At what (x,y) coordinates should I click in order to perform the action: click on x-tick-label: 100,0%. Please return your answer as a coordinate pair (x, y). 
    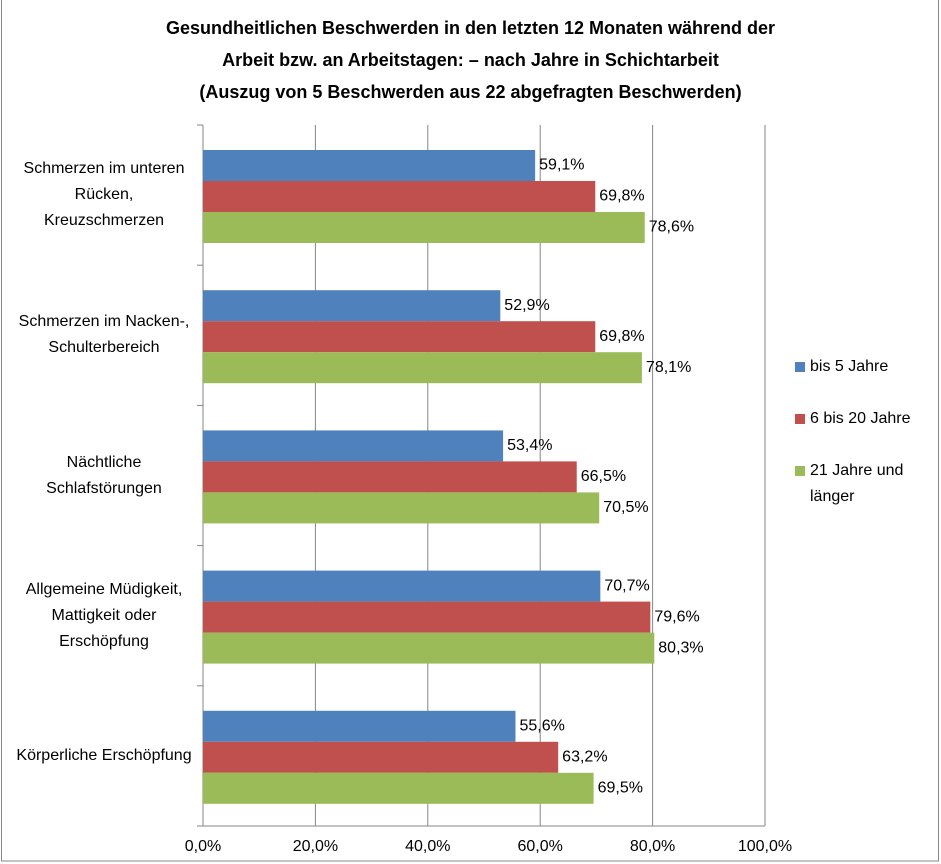
    Looking at the image, I should click on (765, 846).